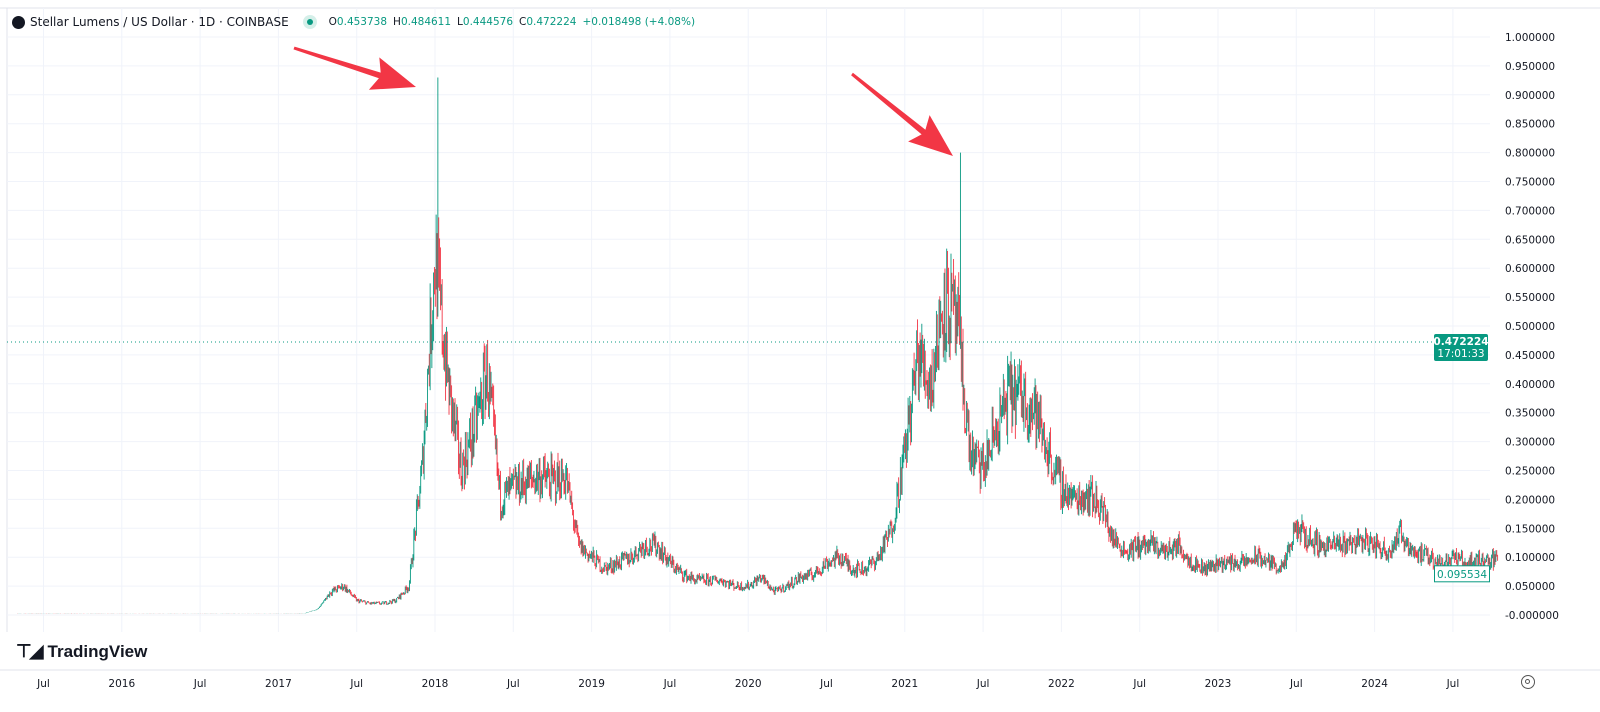 The width and height of the screenshot is (1600, 712). I want to click on ohlc-close: C0.472224, so click(547, 22).